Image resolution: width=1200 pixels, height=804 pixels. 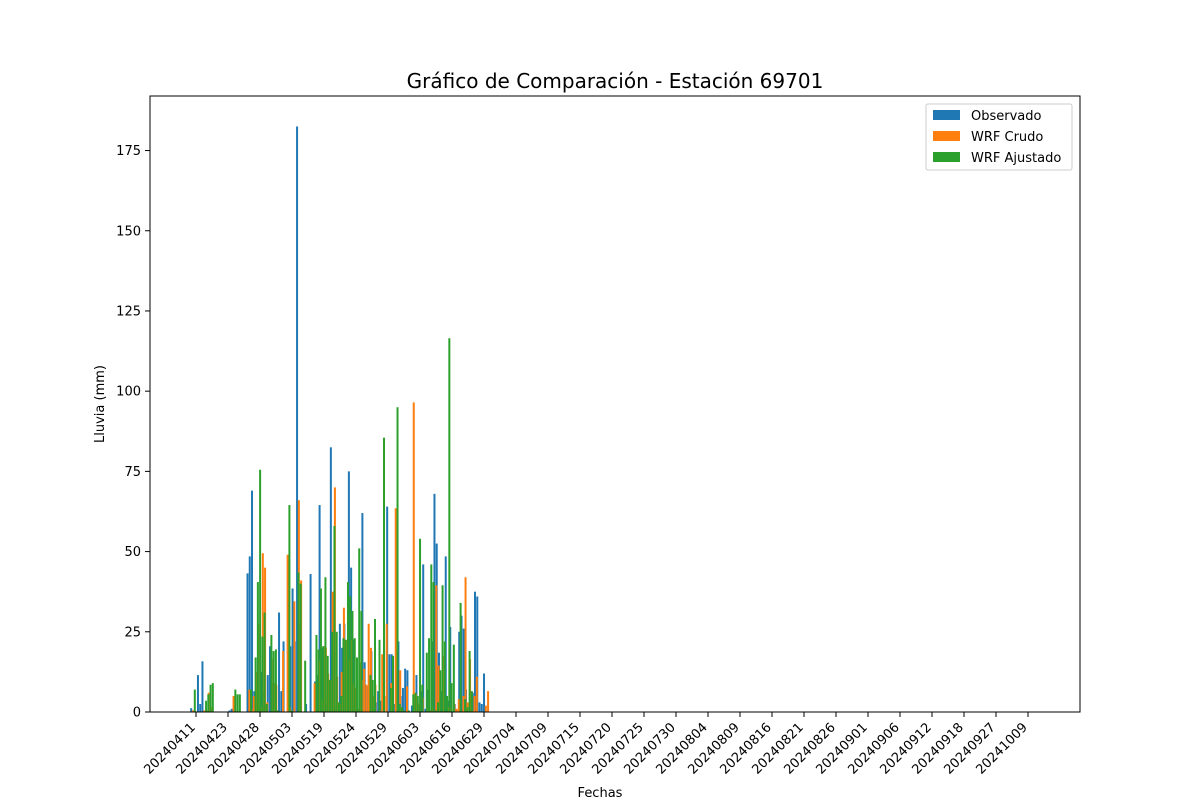 What do you see at coordinates (128, 392) in the screenshot?
I see `y-tick-label: 100` at bounding box center [128, 392].